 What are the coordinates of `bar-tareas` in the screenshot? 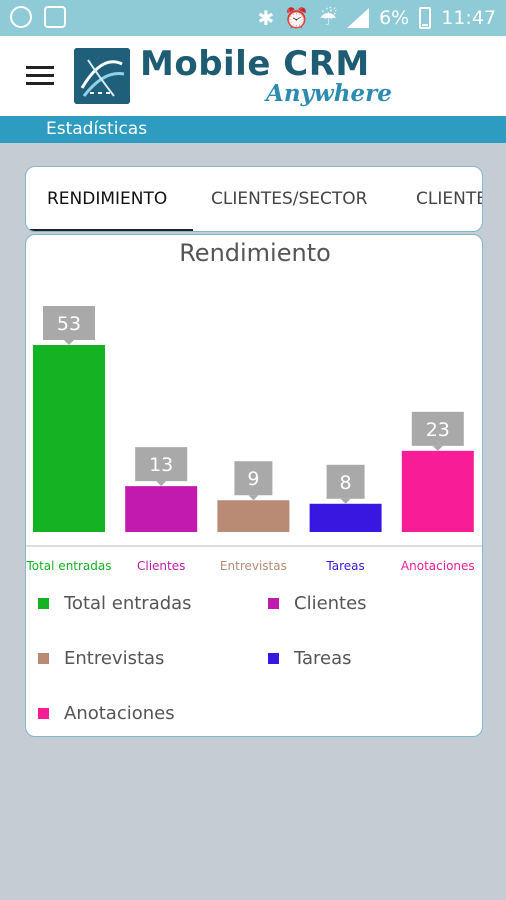 It's located at (345, 517).